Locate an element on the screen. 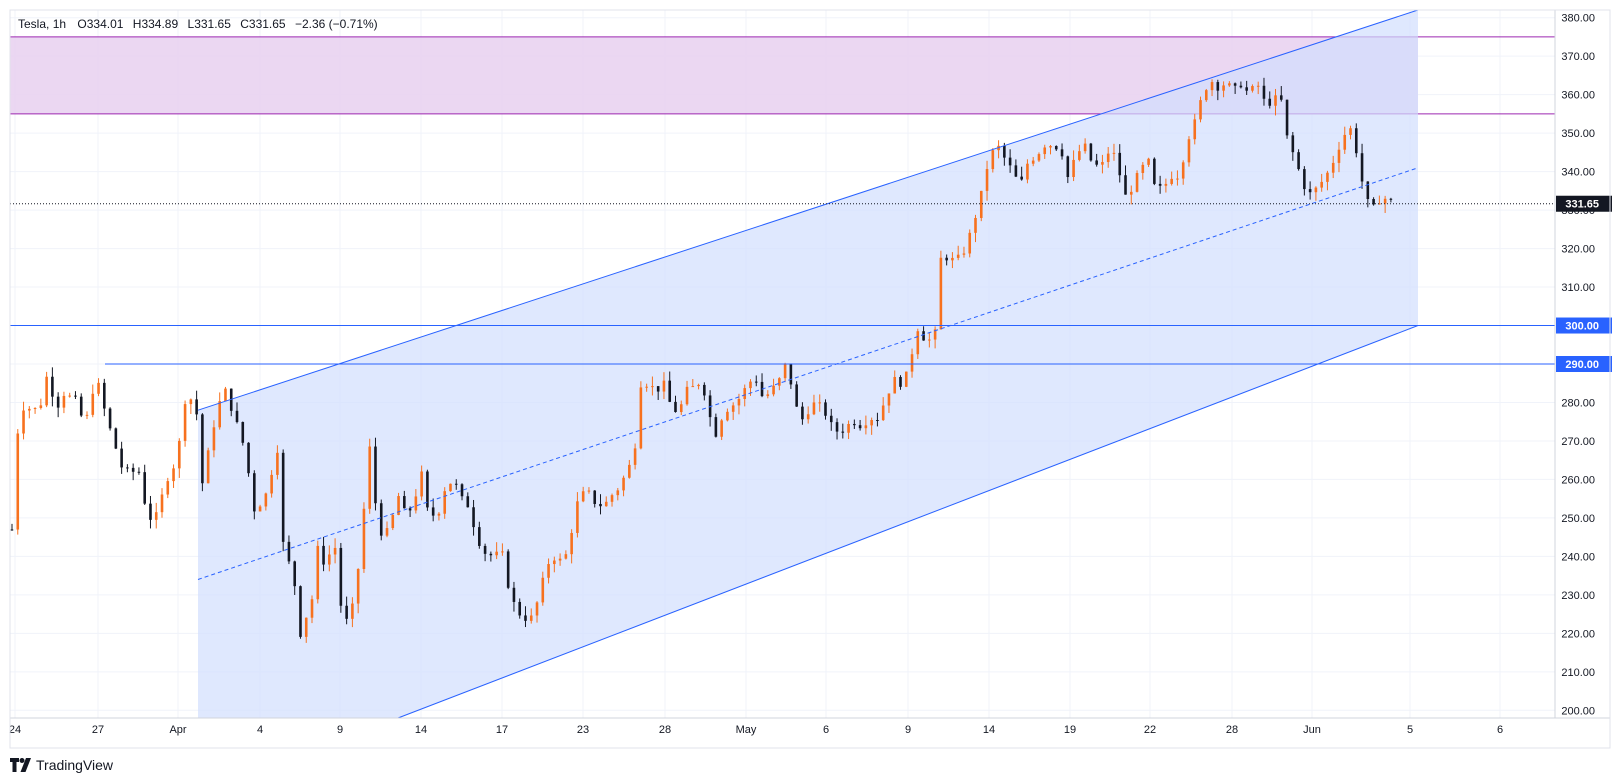  interval-label: 1h is located at coordinates (59, 24).